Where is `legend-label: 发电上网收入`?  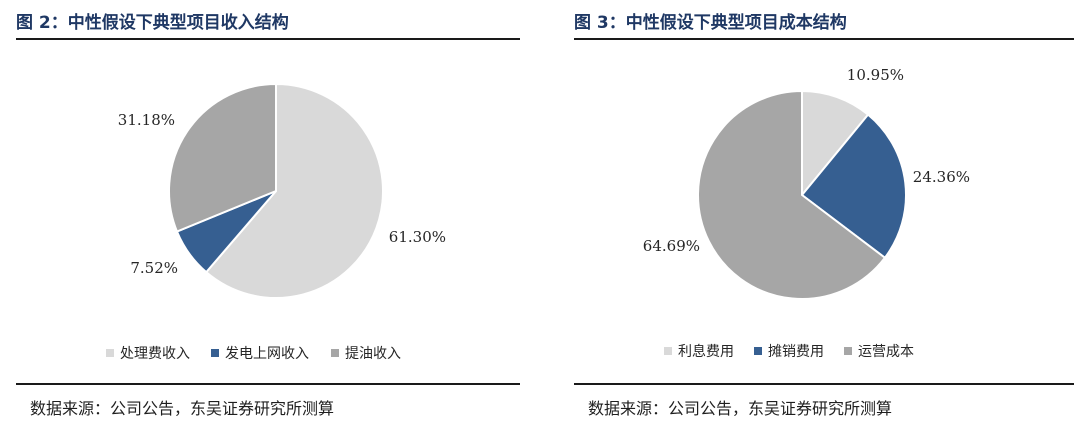
legend-label: 发电上网收入 is located at coordinates (267, 354).